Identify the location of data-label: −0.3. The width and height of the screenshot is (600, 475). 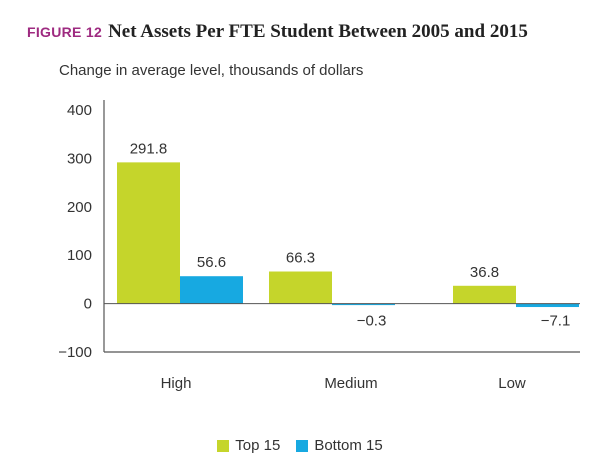
(372, 321).